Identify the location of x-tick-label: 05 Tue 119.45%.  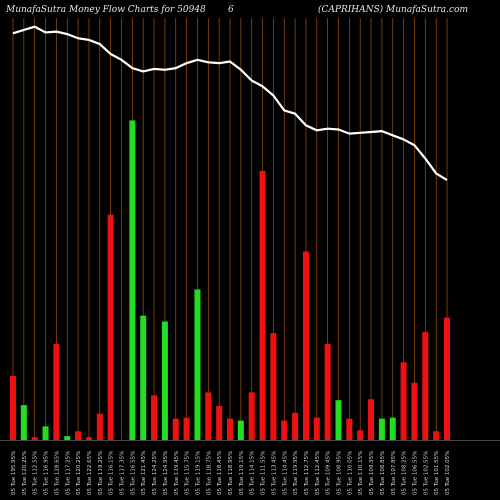
(177, 473).